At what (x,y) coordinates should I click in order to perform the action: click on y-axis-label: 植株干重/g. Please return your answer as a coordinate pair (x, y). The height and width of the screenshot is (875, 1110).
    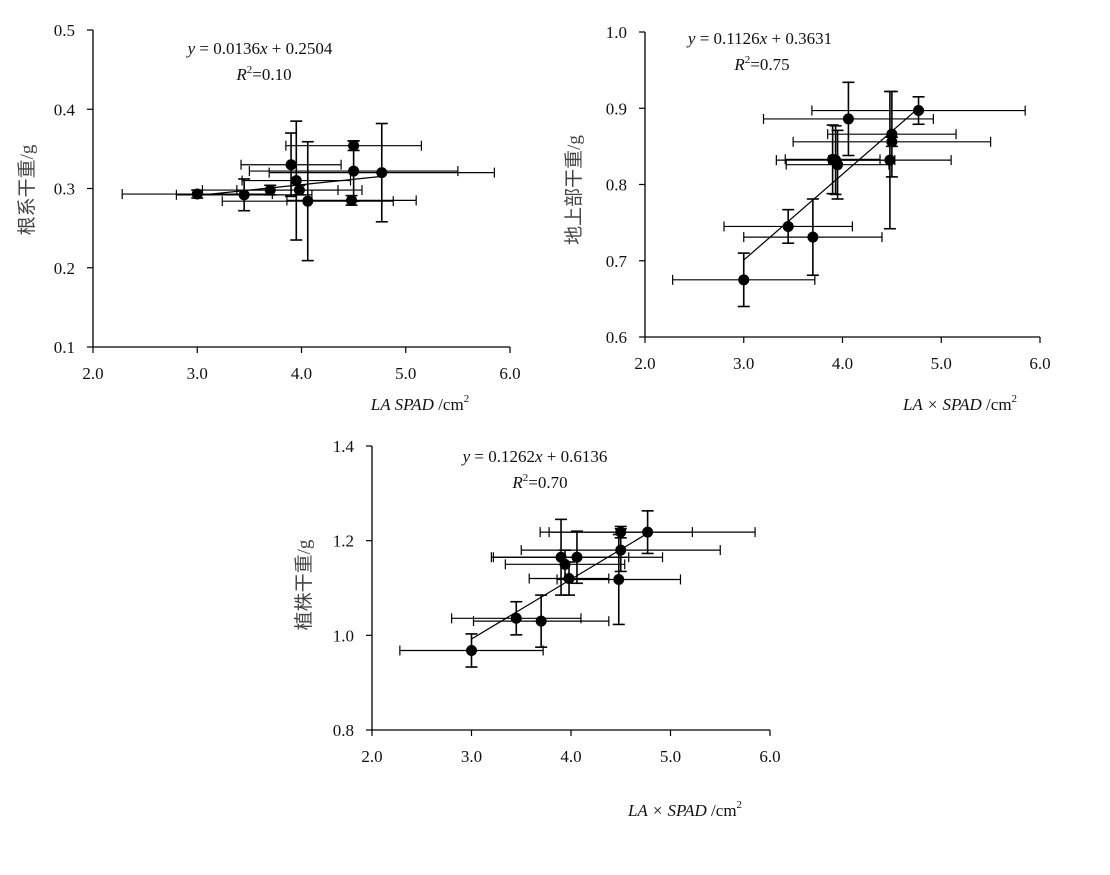
    Looking at the image, I should click on (304, 584).